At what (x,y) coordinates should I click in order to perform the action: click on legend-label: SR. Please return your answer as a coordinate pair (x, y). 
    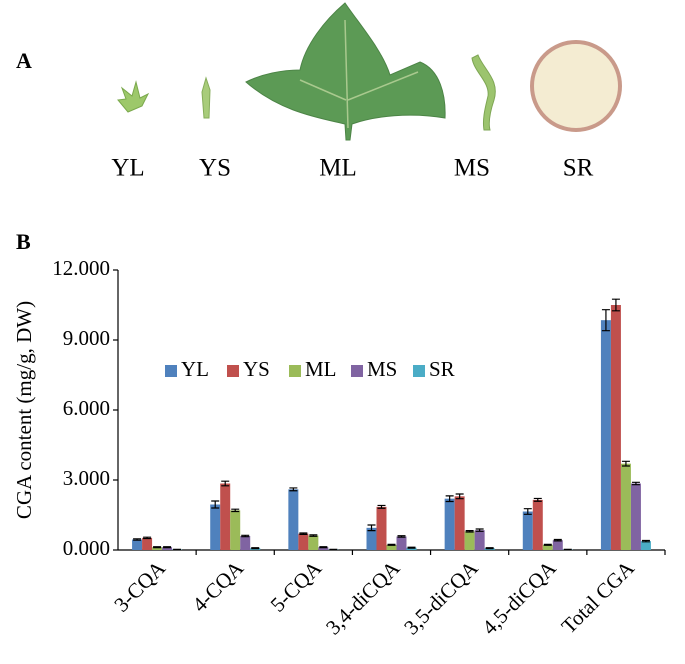
    Looking at the image, I should click on (442, 369).